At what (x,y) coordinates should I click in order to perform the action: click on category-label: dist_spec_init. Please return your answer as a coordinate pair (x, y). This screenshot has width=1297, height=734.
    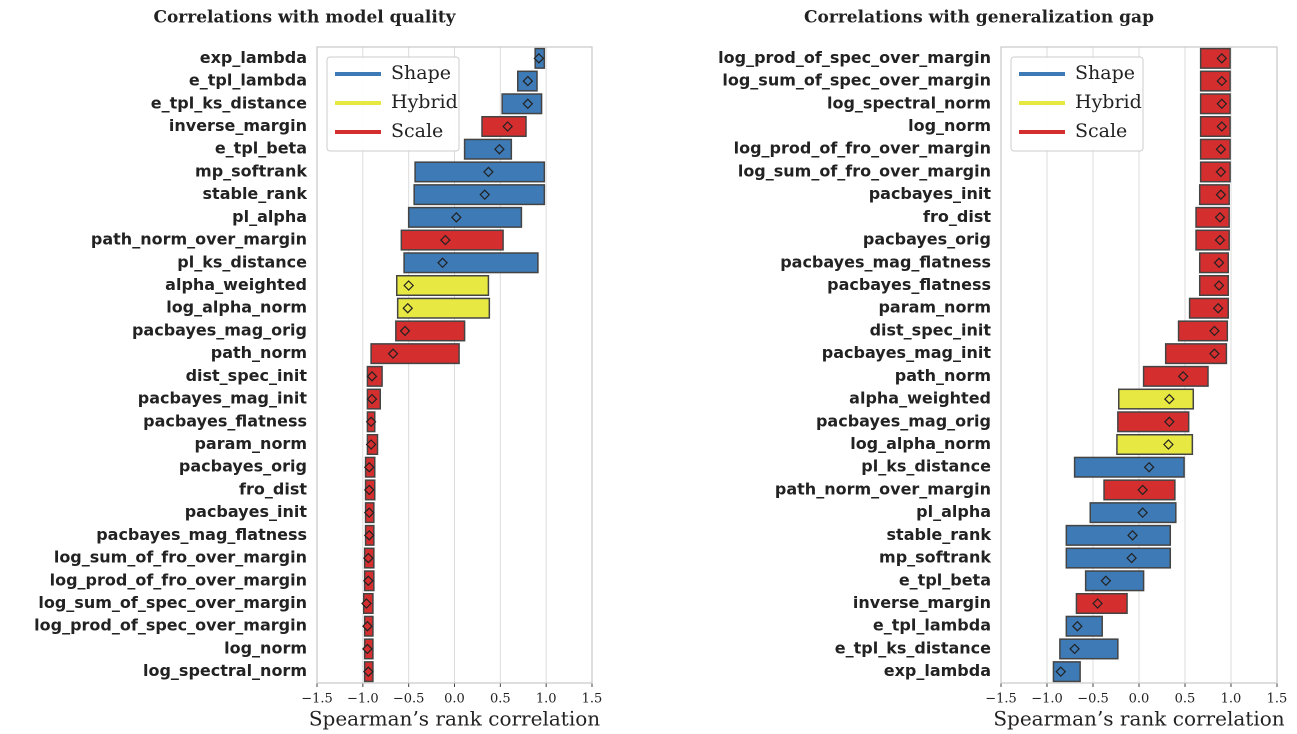
    Looking at the image, I should click on (247, 375).